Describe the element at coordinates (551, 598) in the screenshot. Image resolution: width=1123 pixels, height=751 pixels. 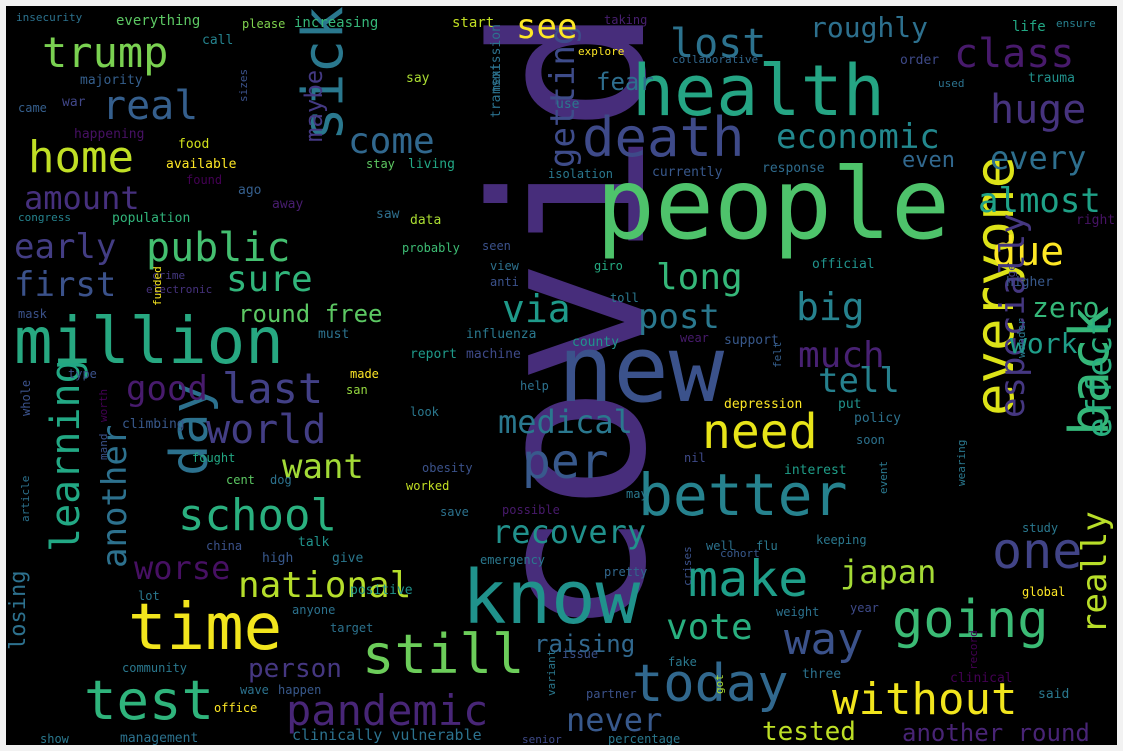
I see `word-know: know` at that location.